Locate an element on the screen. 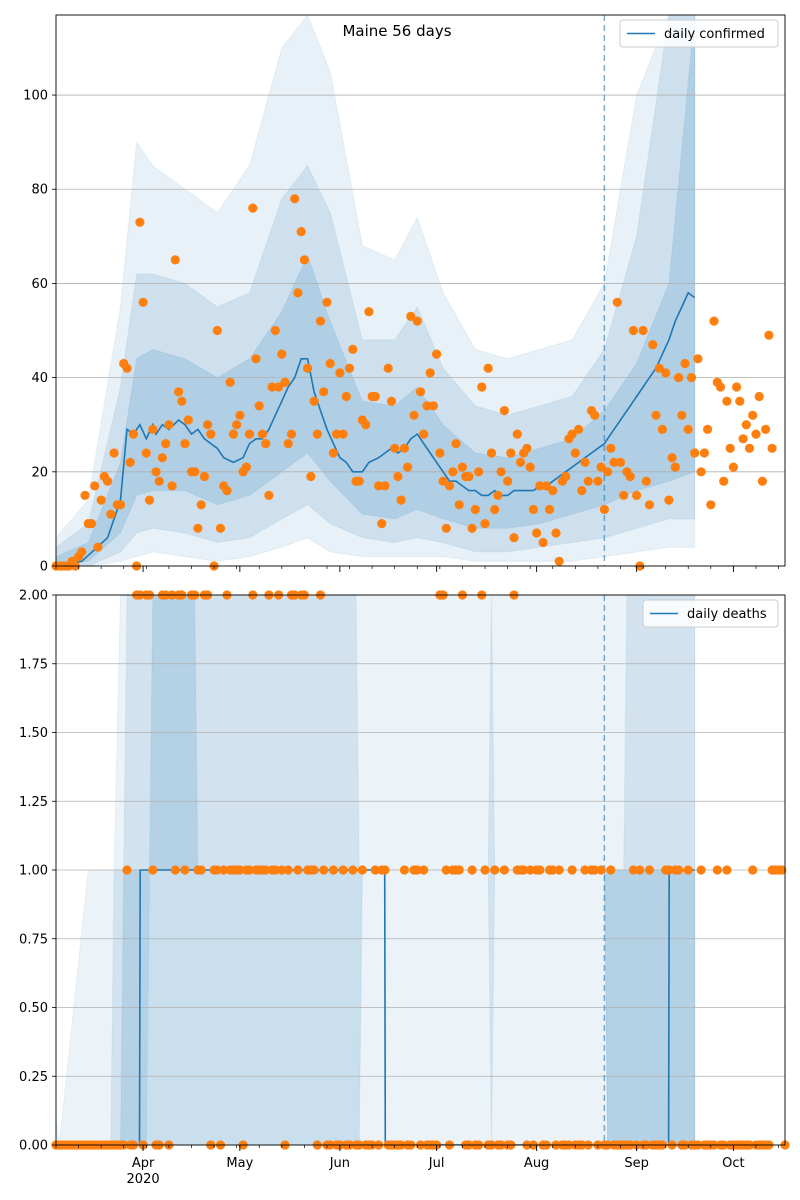 The width and height of the screenshot is (800, 1200). x-tick-label: Apr is located at coordinates (143, 1163).